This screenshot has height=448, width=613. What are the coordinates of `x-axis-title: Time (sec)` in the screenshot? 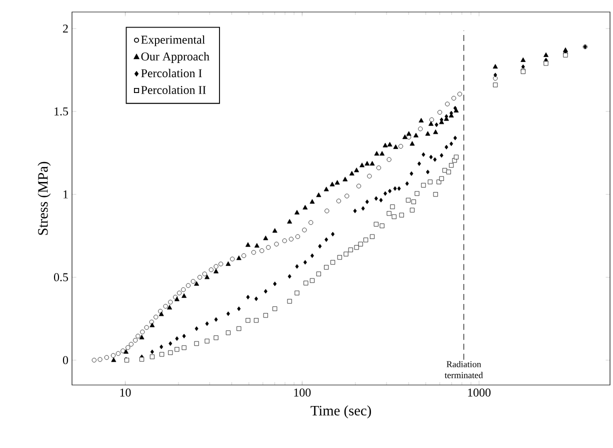 It's located at (340, 411).